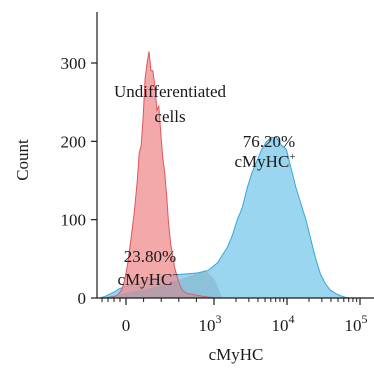  Describe the element at coordinates (269, 141) in the screenshot. I see `annotation-positive-percent: 76.20%` at that location.